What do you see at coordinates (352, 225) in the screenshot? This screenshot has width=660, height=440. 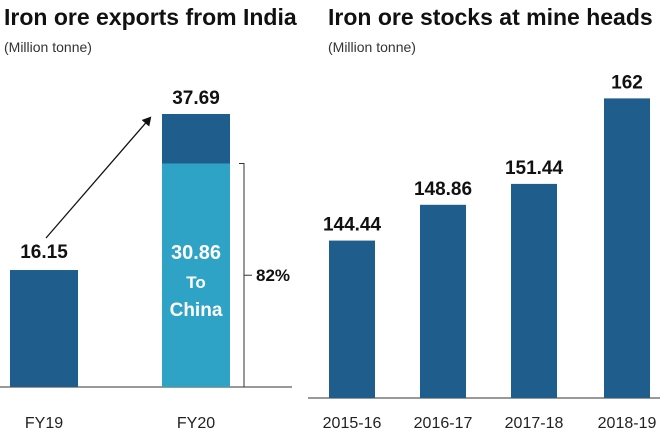 I see `value-label-2015-16: 144.44` at bounding box center [352, 225].